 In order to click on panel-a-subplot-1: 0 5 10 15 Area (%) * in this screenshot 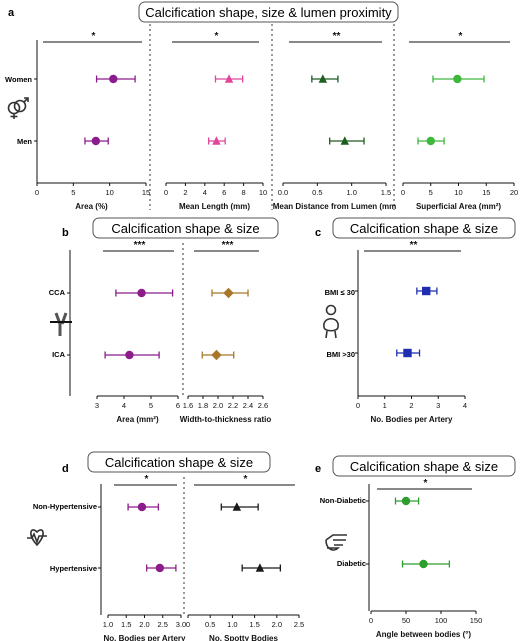, I will do `click(92, 121)`.